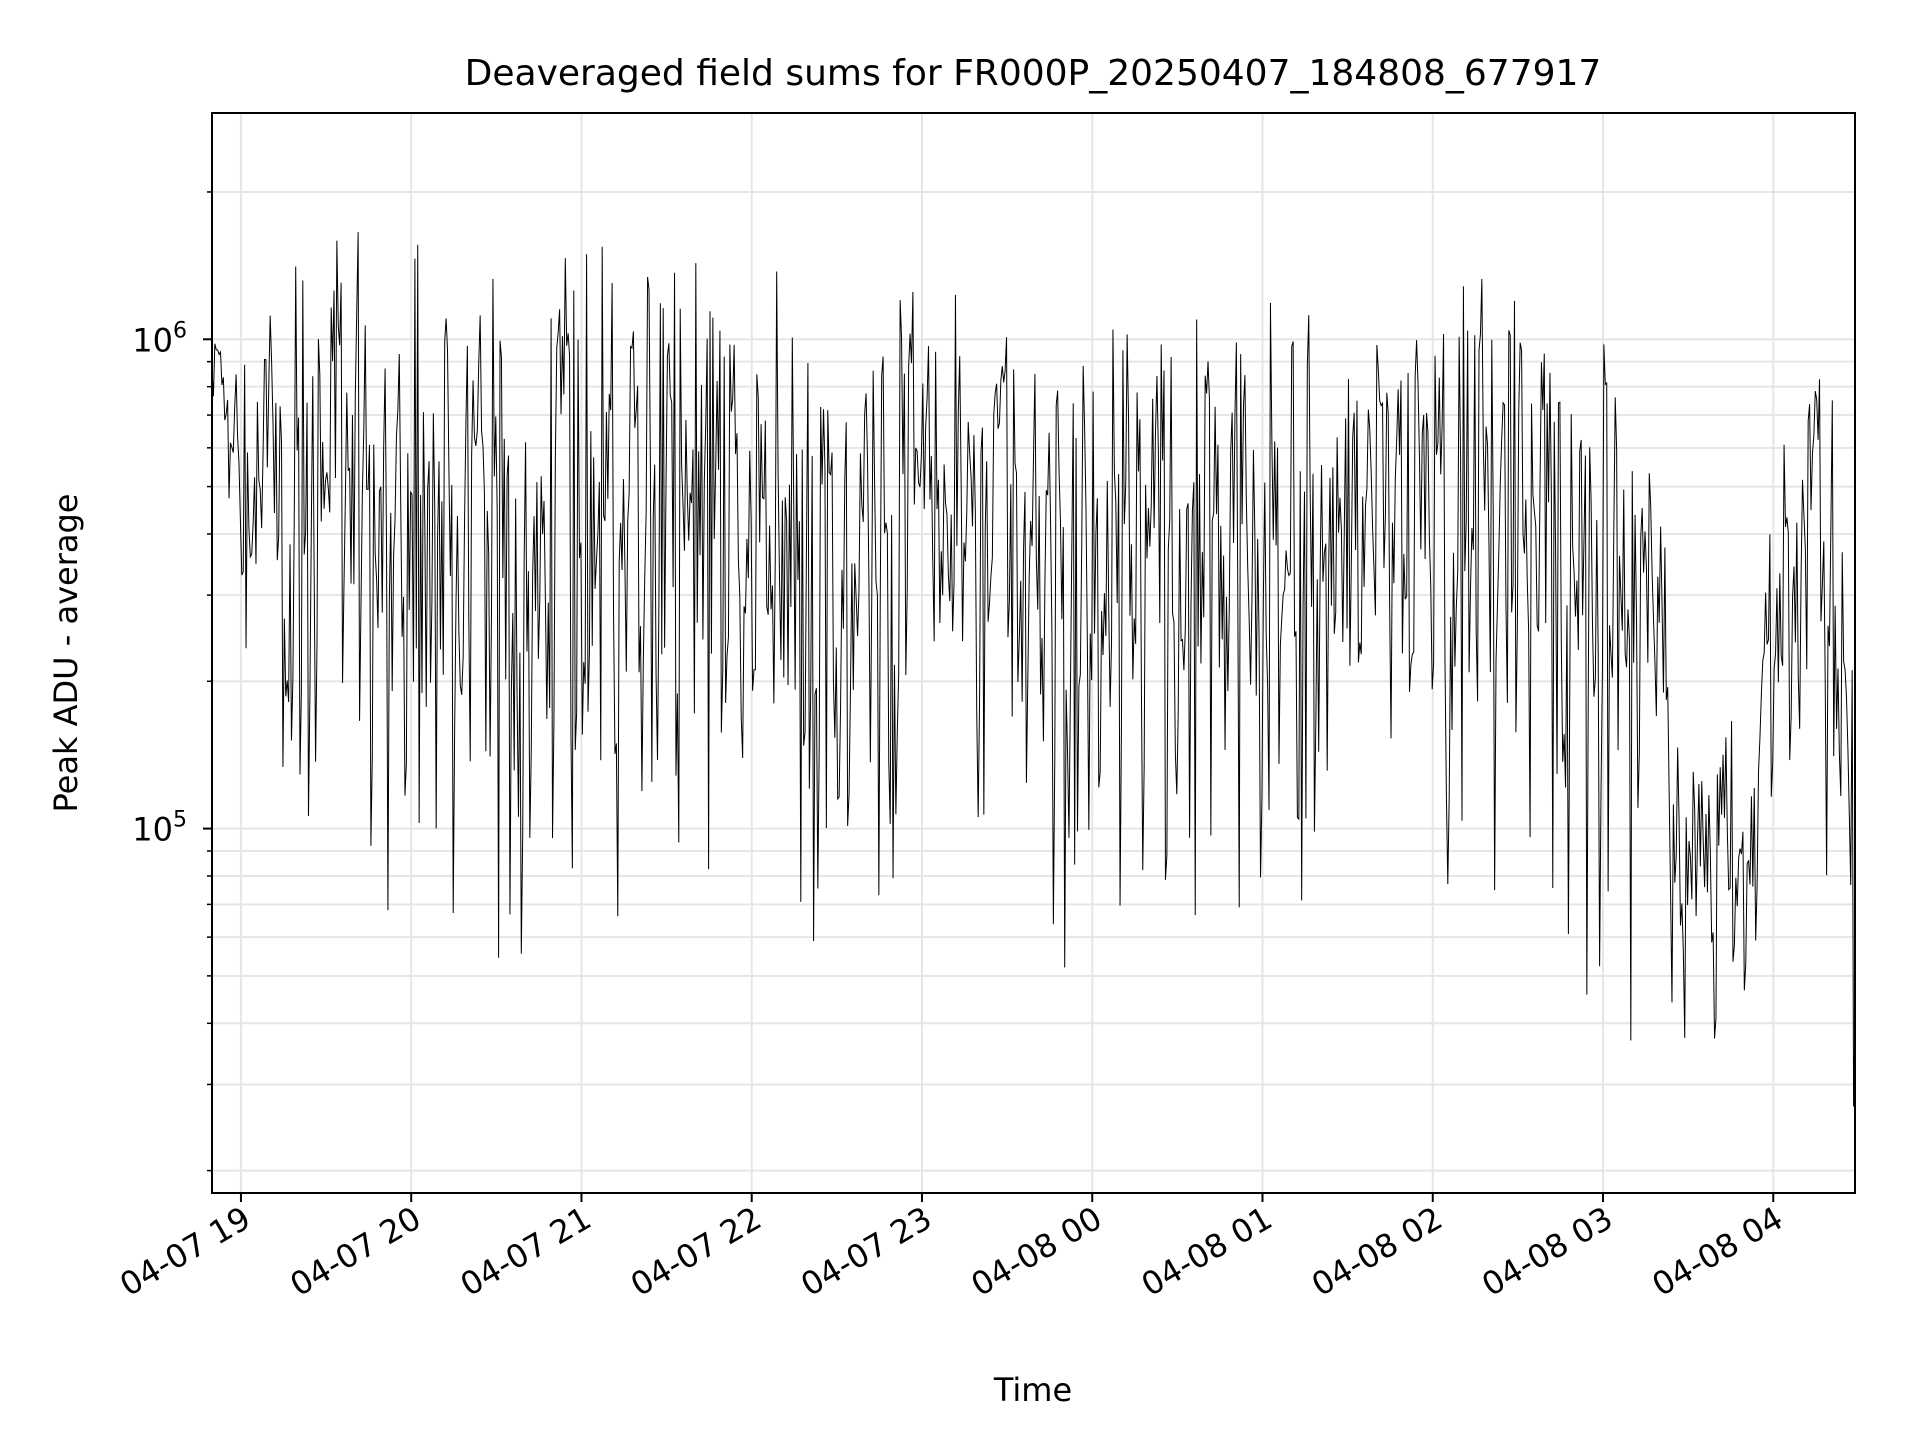 The image size is (1920, 1440). Describe the element at coordinates (66, 653) in the screenshot. I see `y-axis-label: Peak ADU - average` at that location.